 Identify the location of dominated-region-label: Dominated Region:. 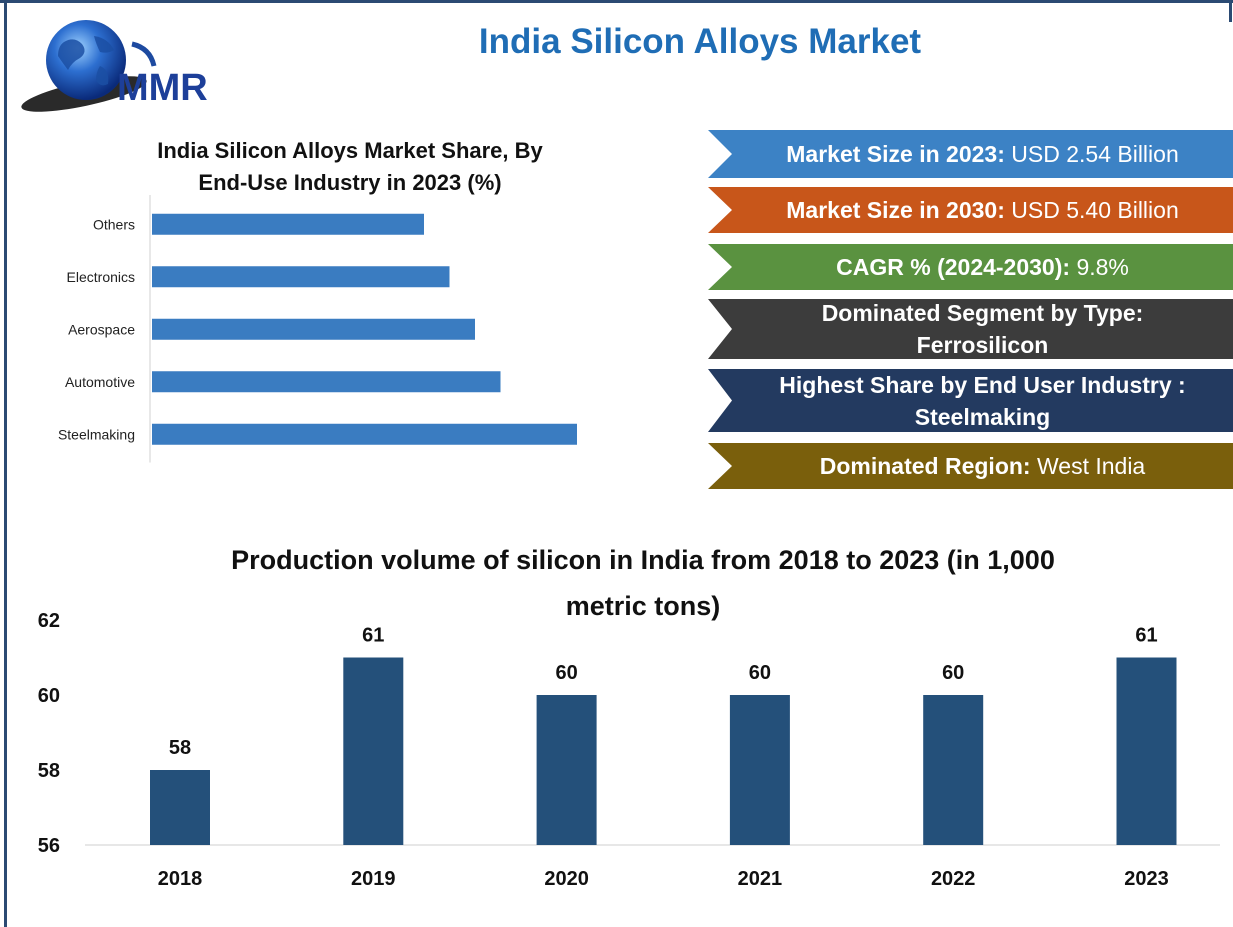
(925, 466).